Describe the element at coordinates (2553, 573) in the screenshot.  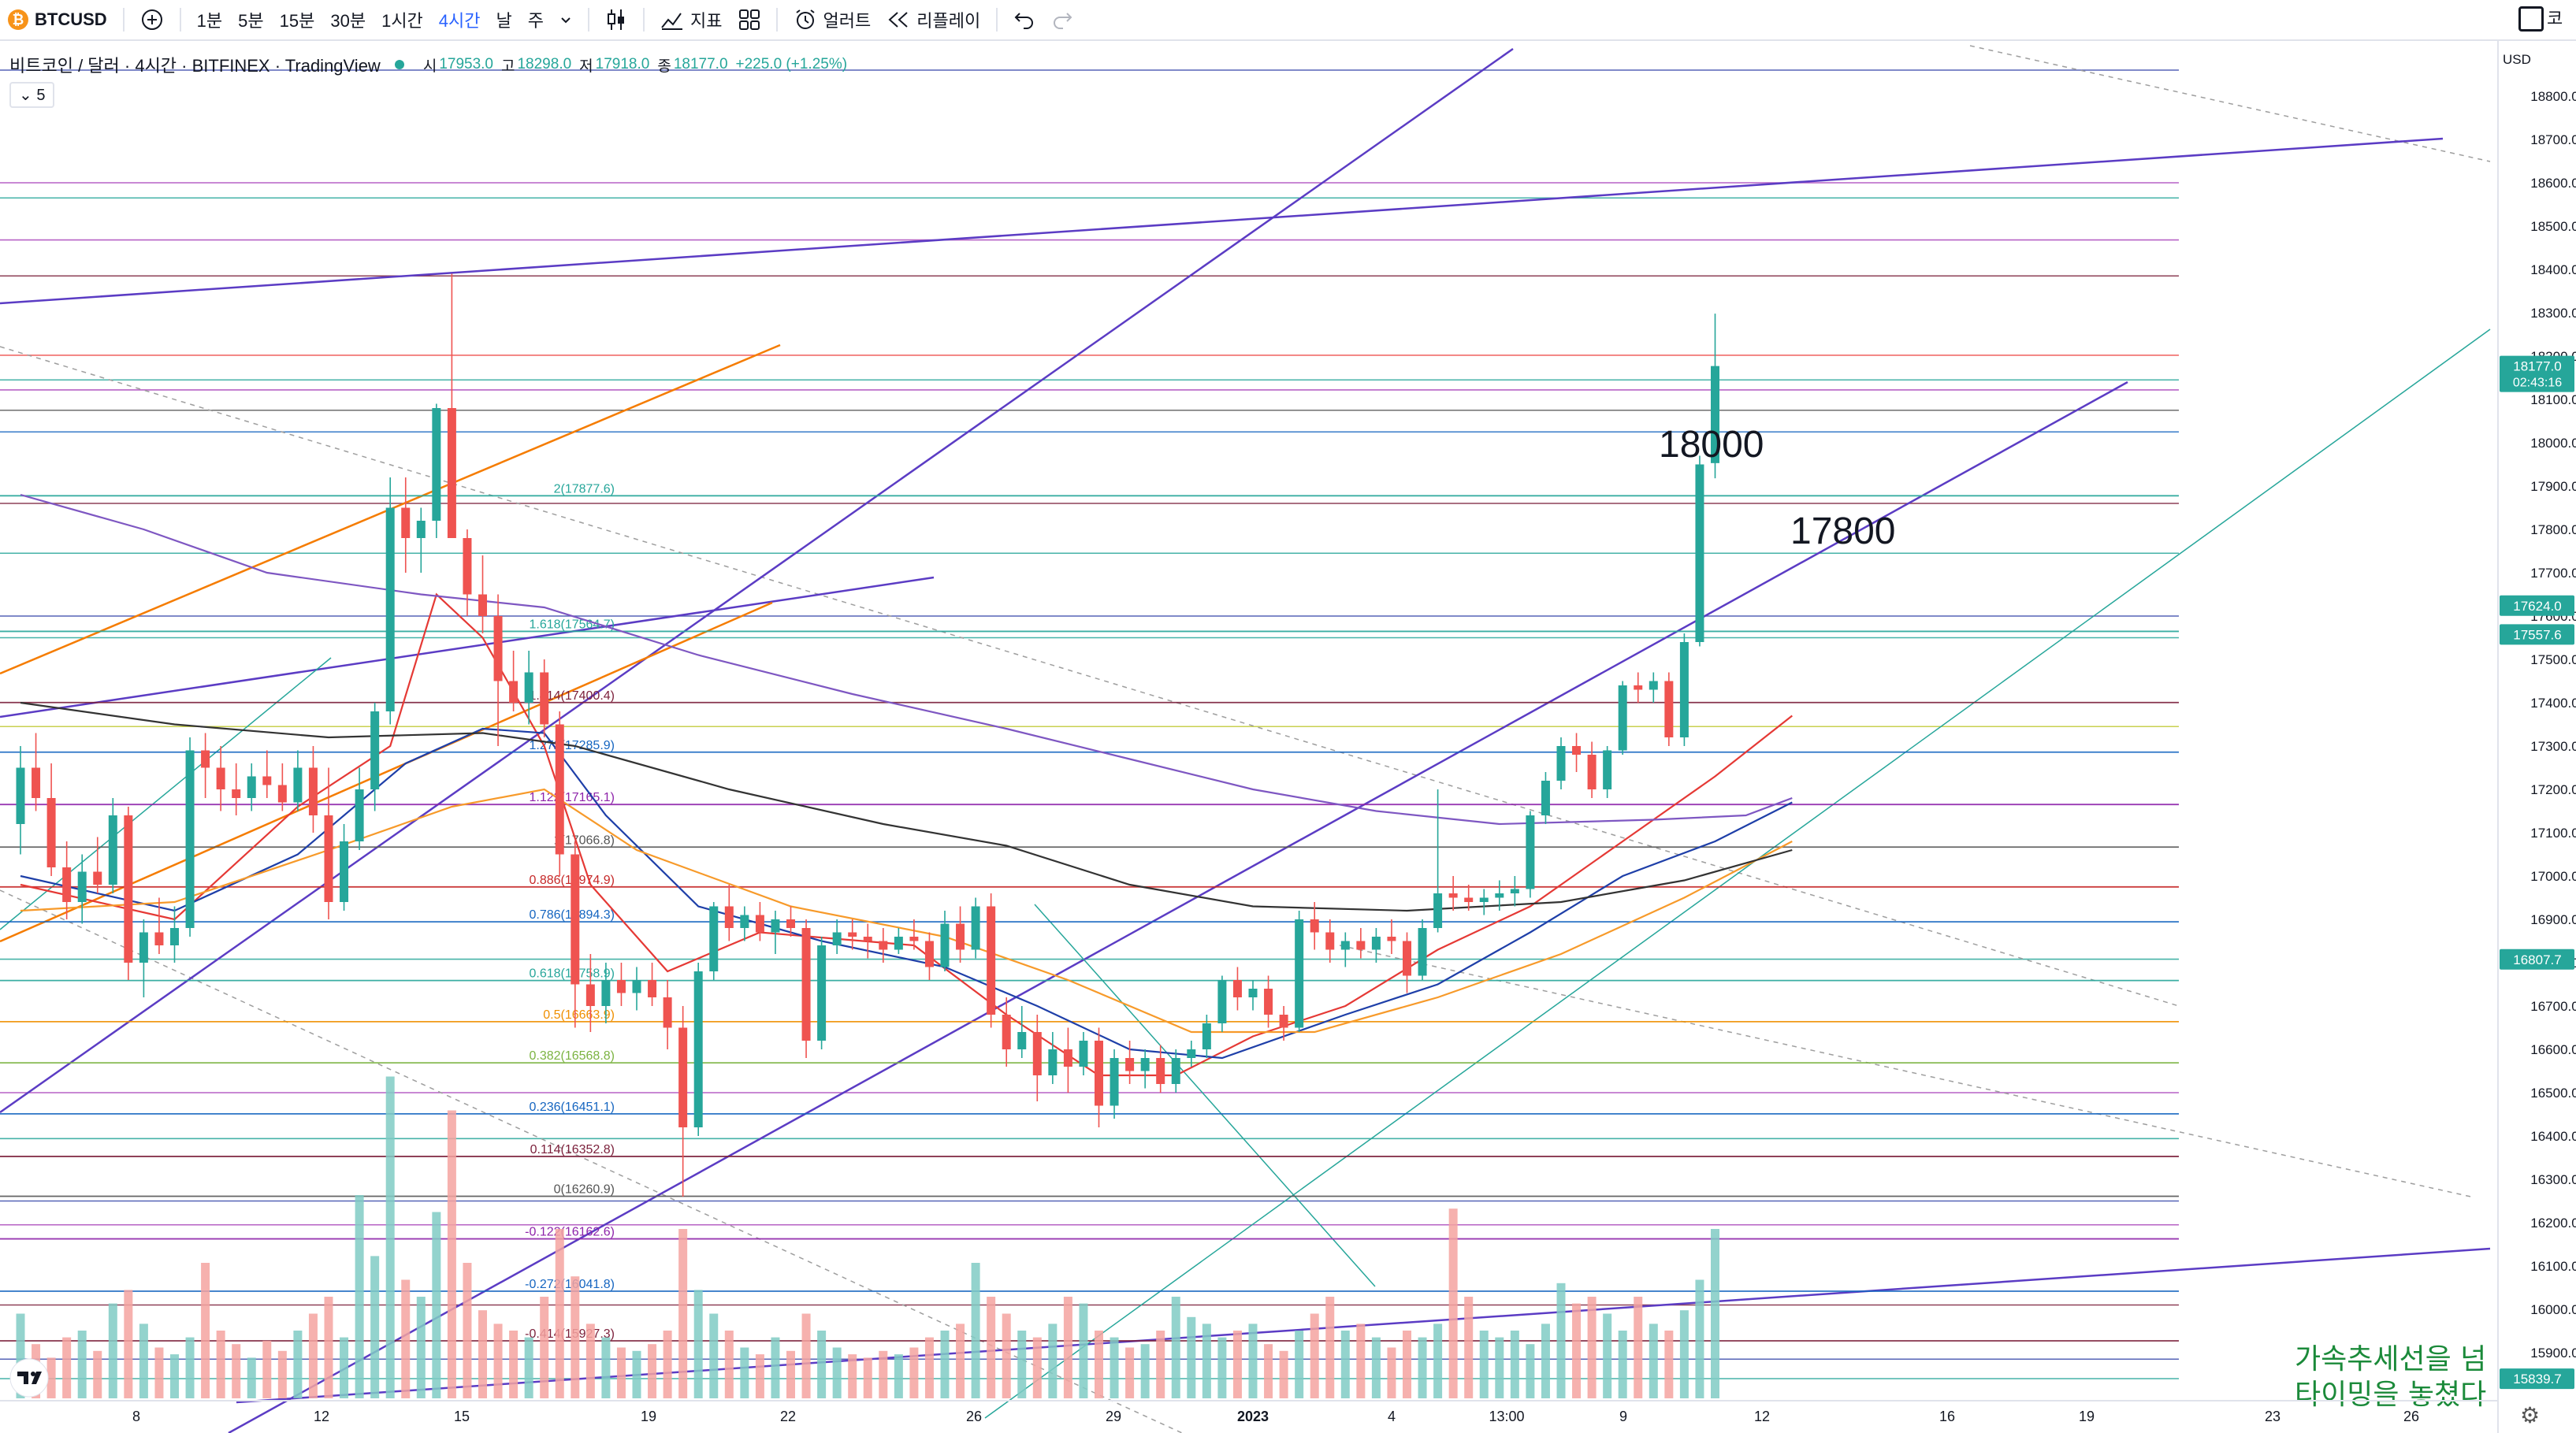
I see `price-tick-label: 17700.0` at that location.